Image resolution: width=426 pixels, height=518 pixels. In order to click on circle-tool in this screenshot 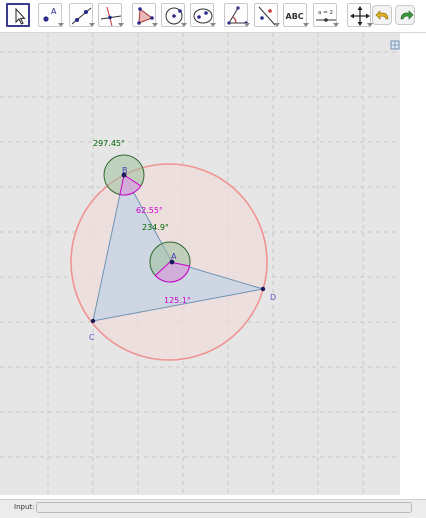, I will do `click(174, 15)`.